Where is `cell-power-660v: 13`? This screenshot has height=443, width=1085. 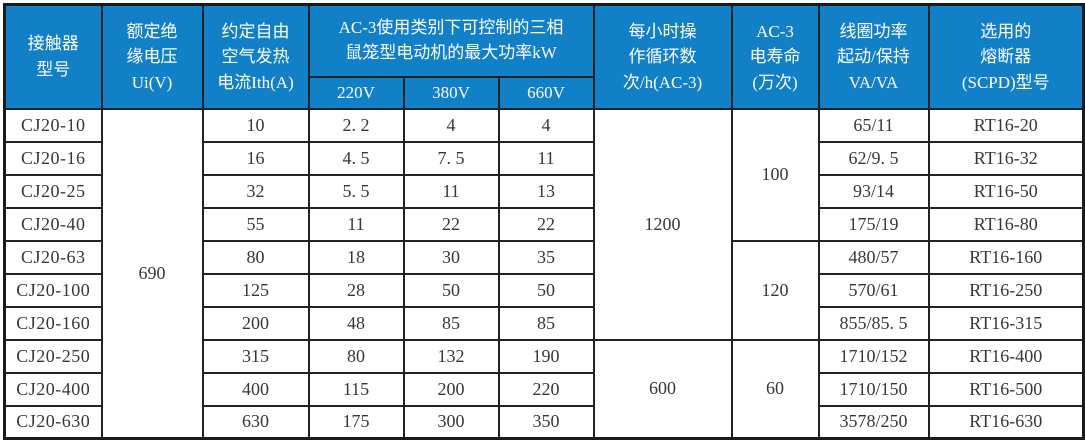 cell-power-660v: 13 is located at coordinates (546, 191).